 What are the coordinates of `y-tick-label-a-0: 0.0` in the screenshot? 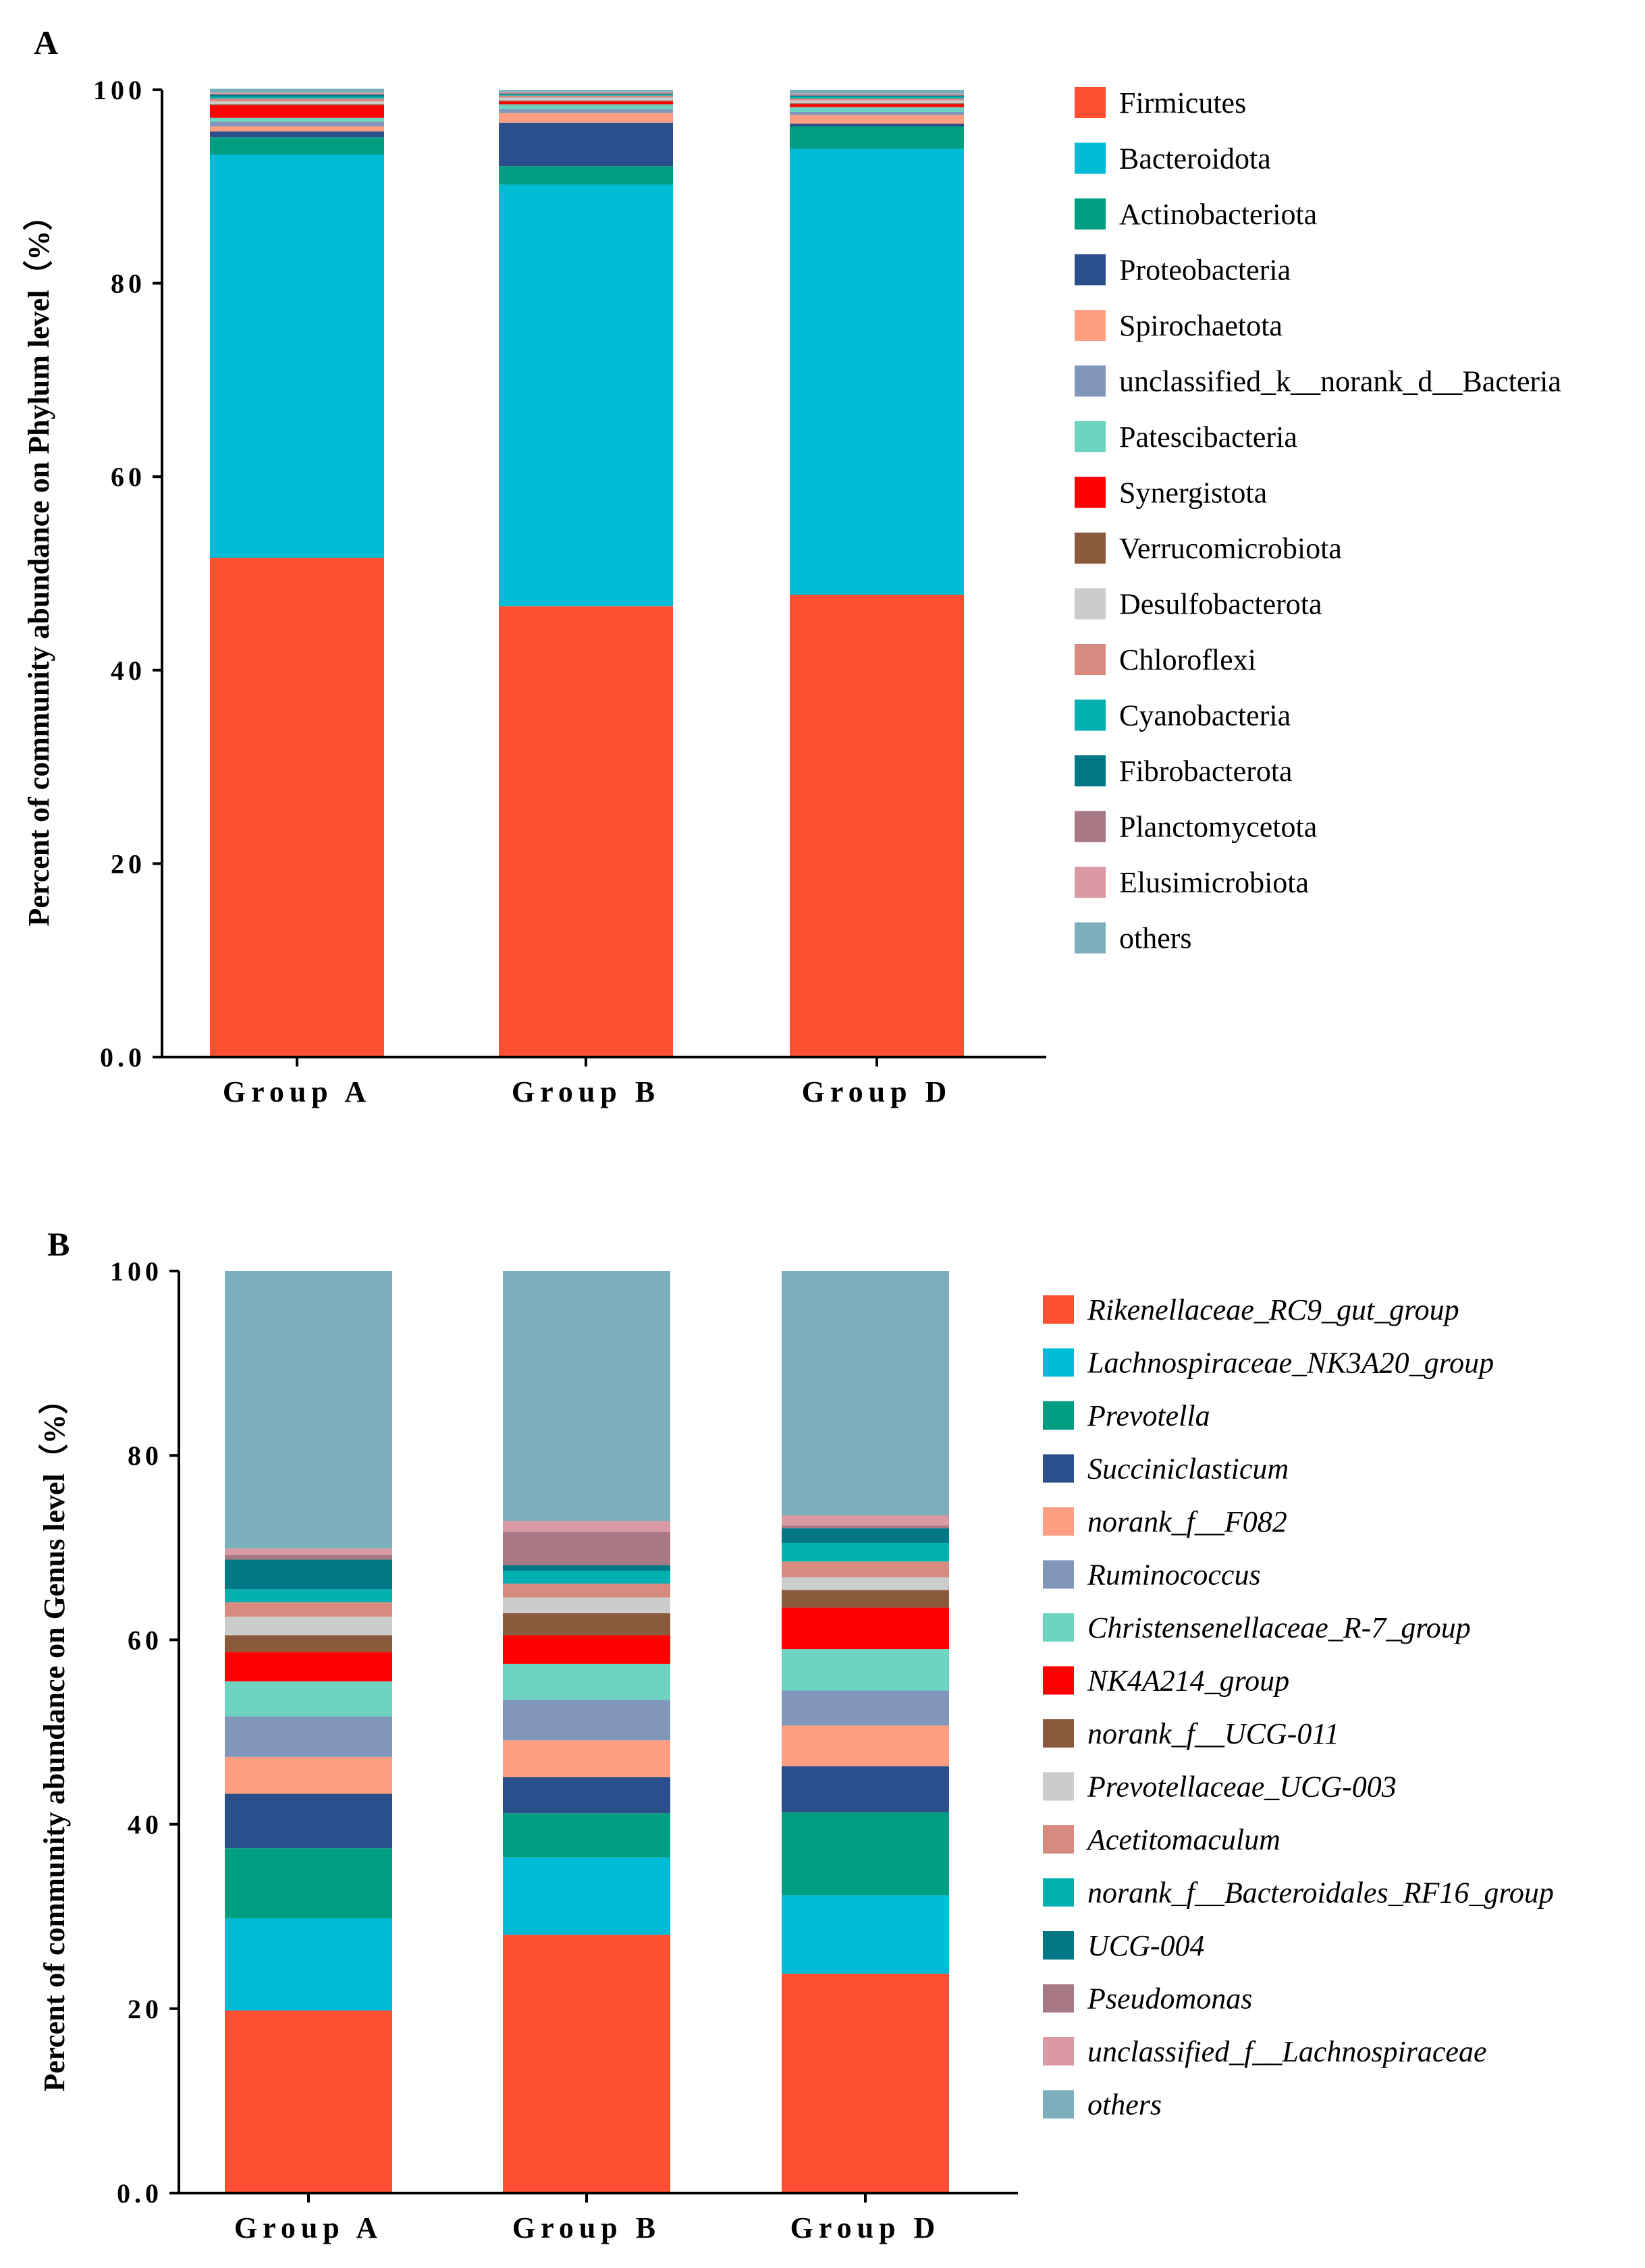 It's located at (123, 1057).